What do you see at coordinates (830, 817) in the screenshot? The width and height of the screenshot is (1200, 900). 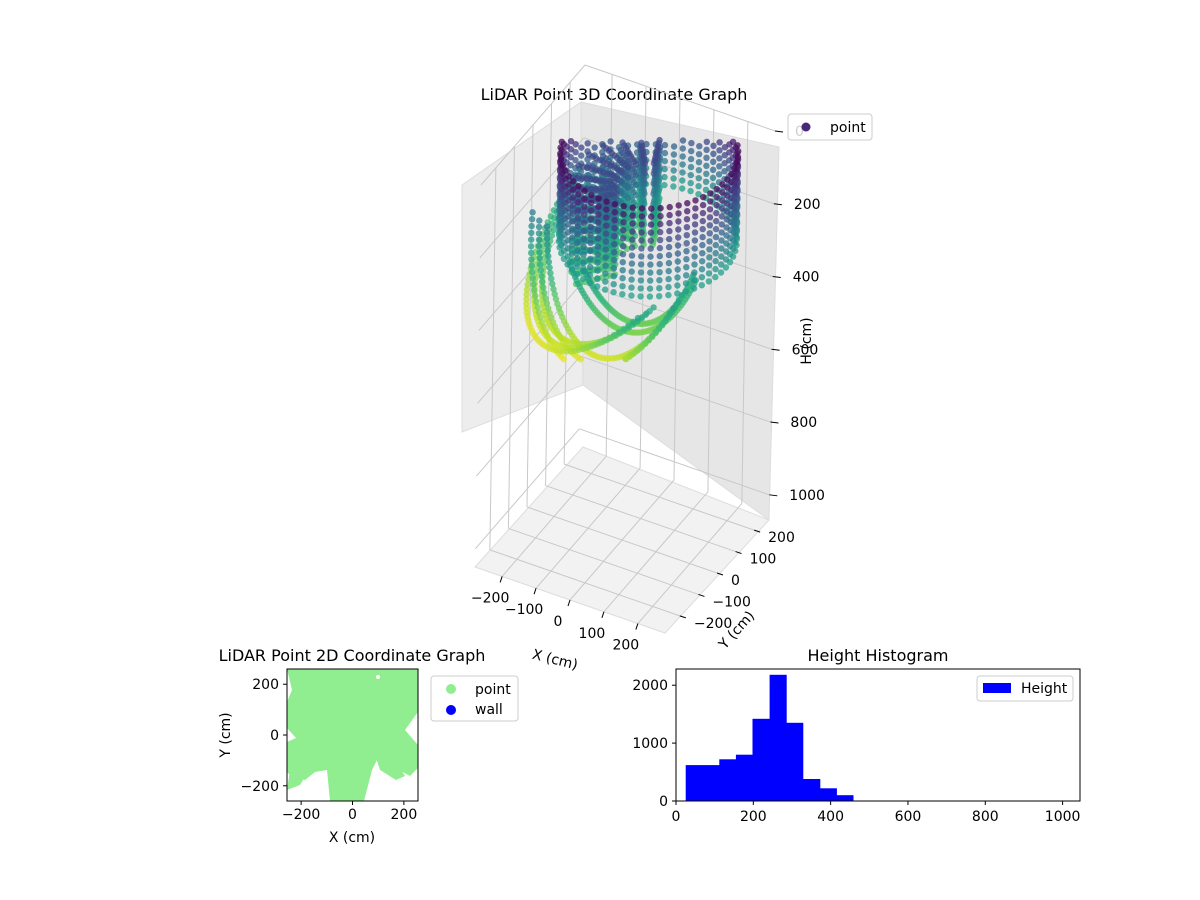 I see `histogram-xtick-label: 400` at bounding box center [830, 817].